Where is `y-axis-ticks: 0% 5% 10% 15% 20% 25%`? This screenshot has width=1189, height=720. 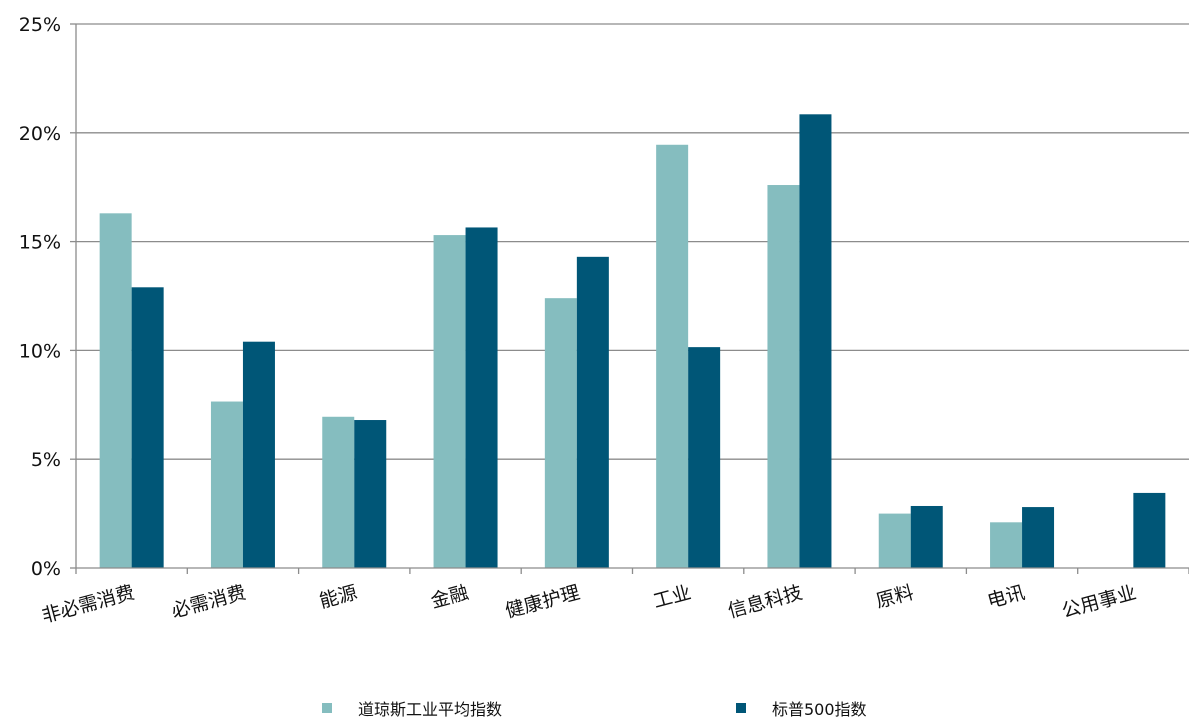
y-axis-ticks: 0% 5% 10% 15% 20% 25% is located at coordinates (47, 297).